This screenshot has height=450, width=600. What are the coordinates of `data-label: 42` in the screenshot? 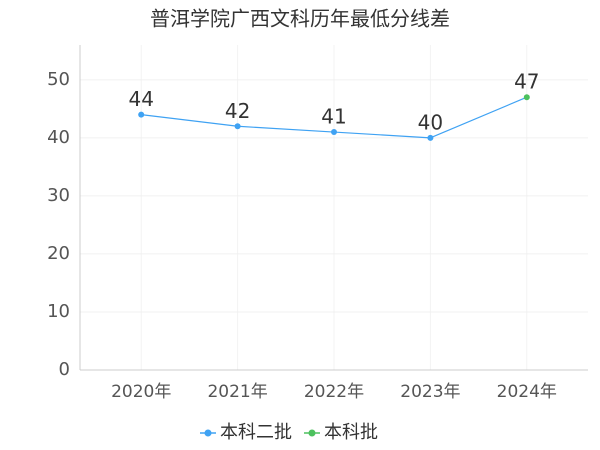 It's located at (237, 111).